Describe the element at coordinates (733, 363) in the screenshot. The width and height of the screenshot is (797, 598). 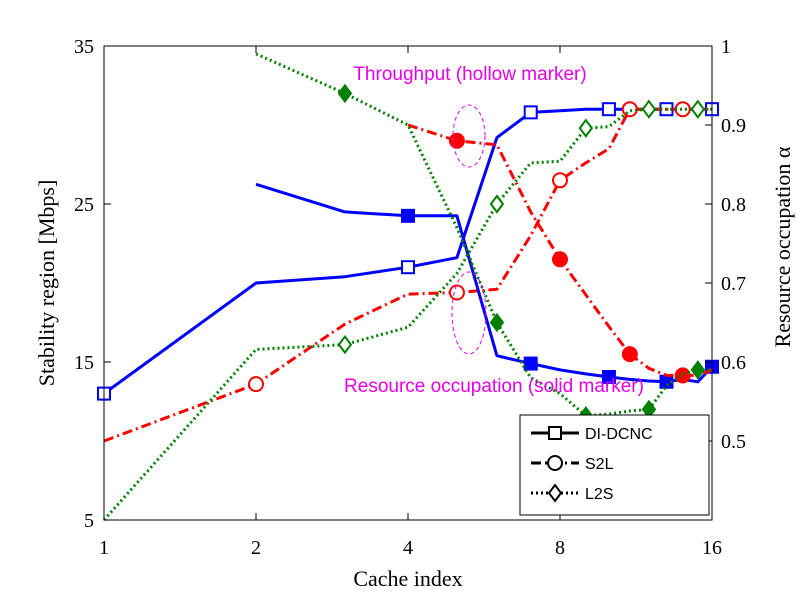
I see `y-right-tick-label: 0.6` at that location.